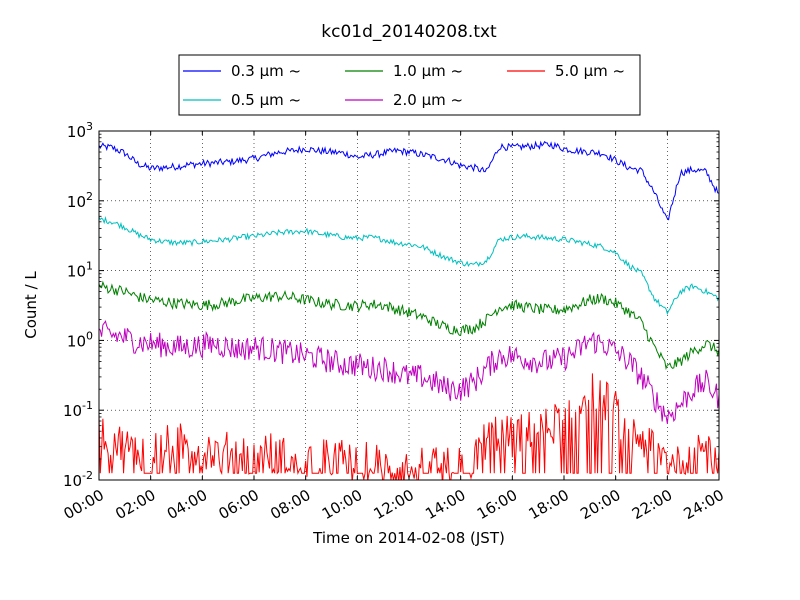  I want to click on x-tick-label: 06:00, so click(239, 504).